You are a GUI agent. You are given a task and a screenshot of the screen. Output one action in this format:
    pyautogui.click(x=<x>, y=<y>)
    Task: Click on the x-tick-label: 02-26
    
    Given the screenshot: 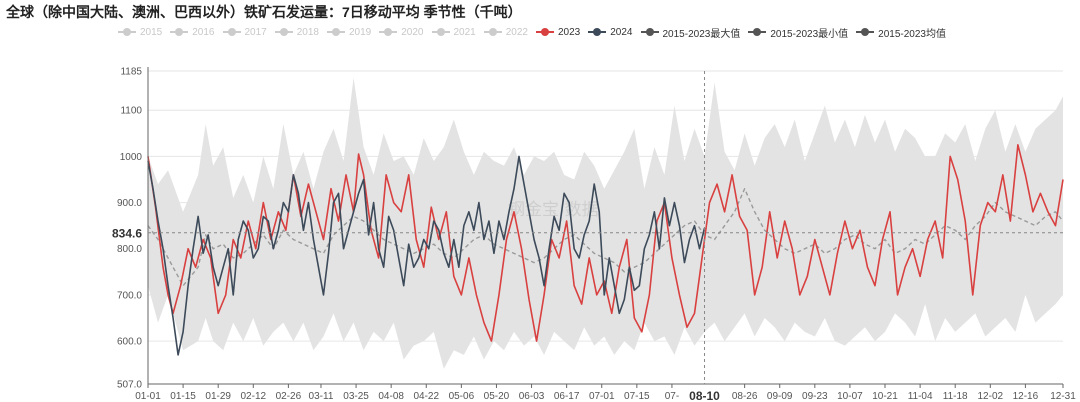 What is the action you would take?
    pyautogui.click(x=289, y=396)
    